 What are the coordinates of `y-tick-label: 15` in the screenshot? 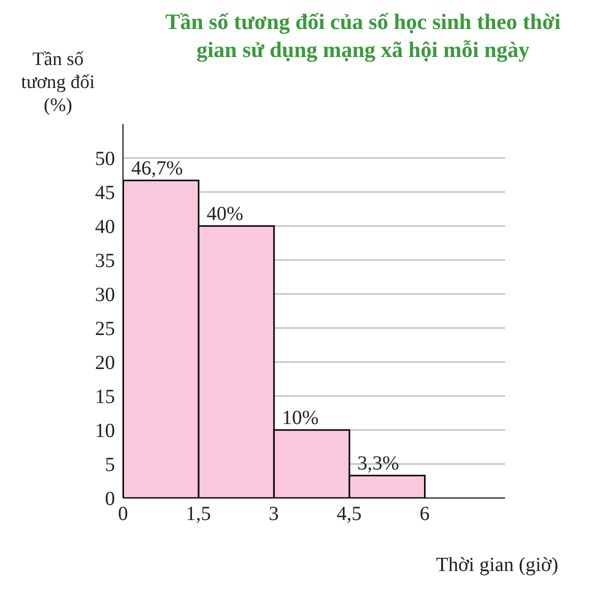 It's located at (105, 397).